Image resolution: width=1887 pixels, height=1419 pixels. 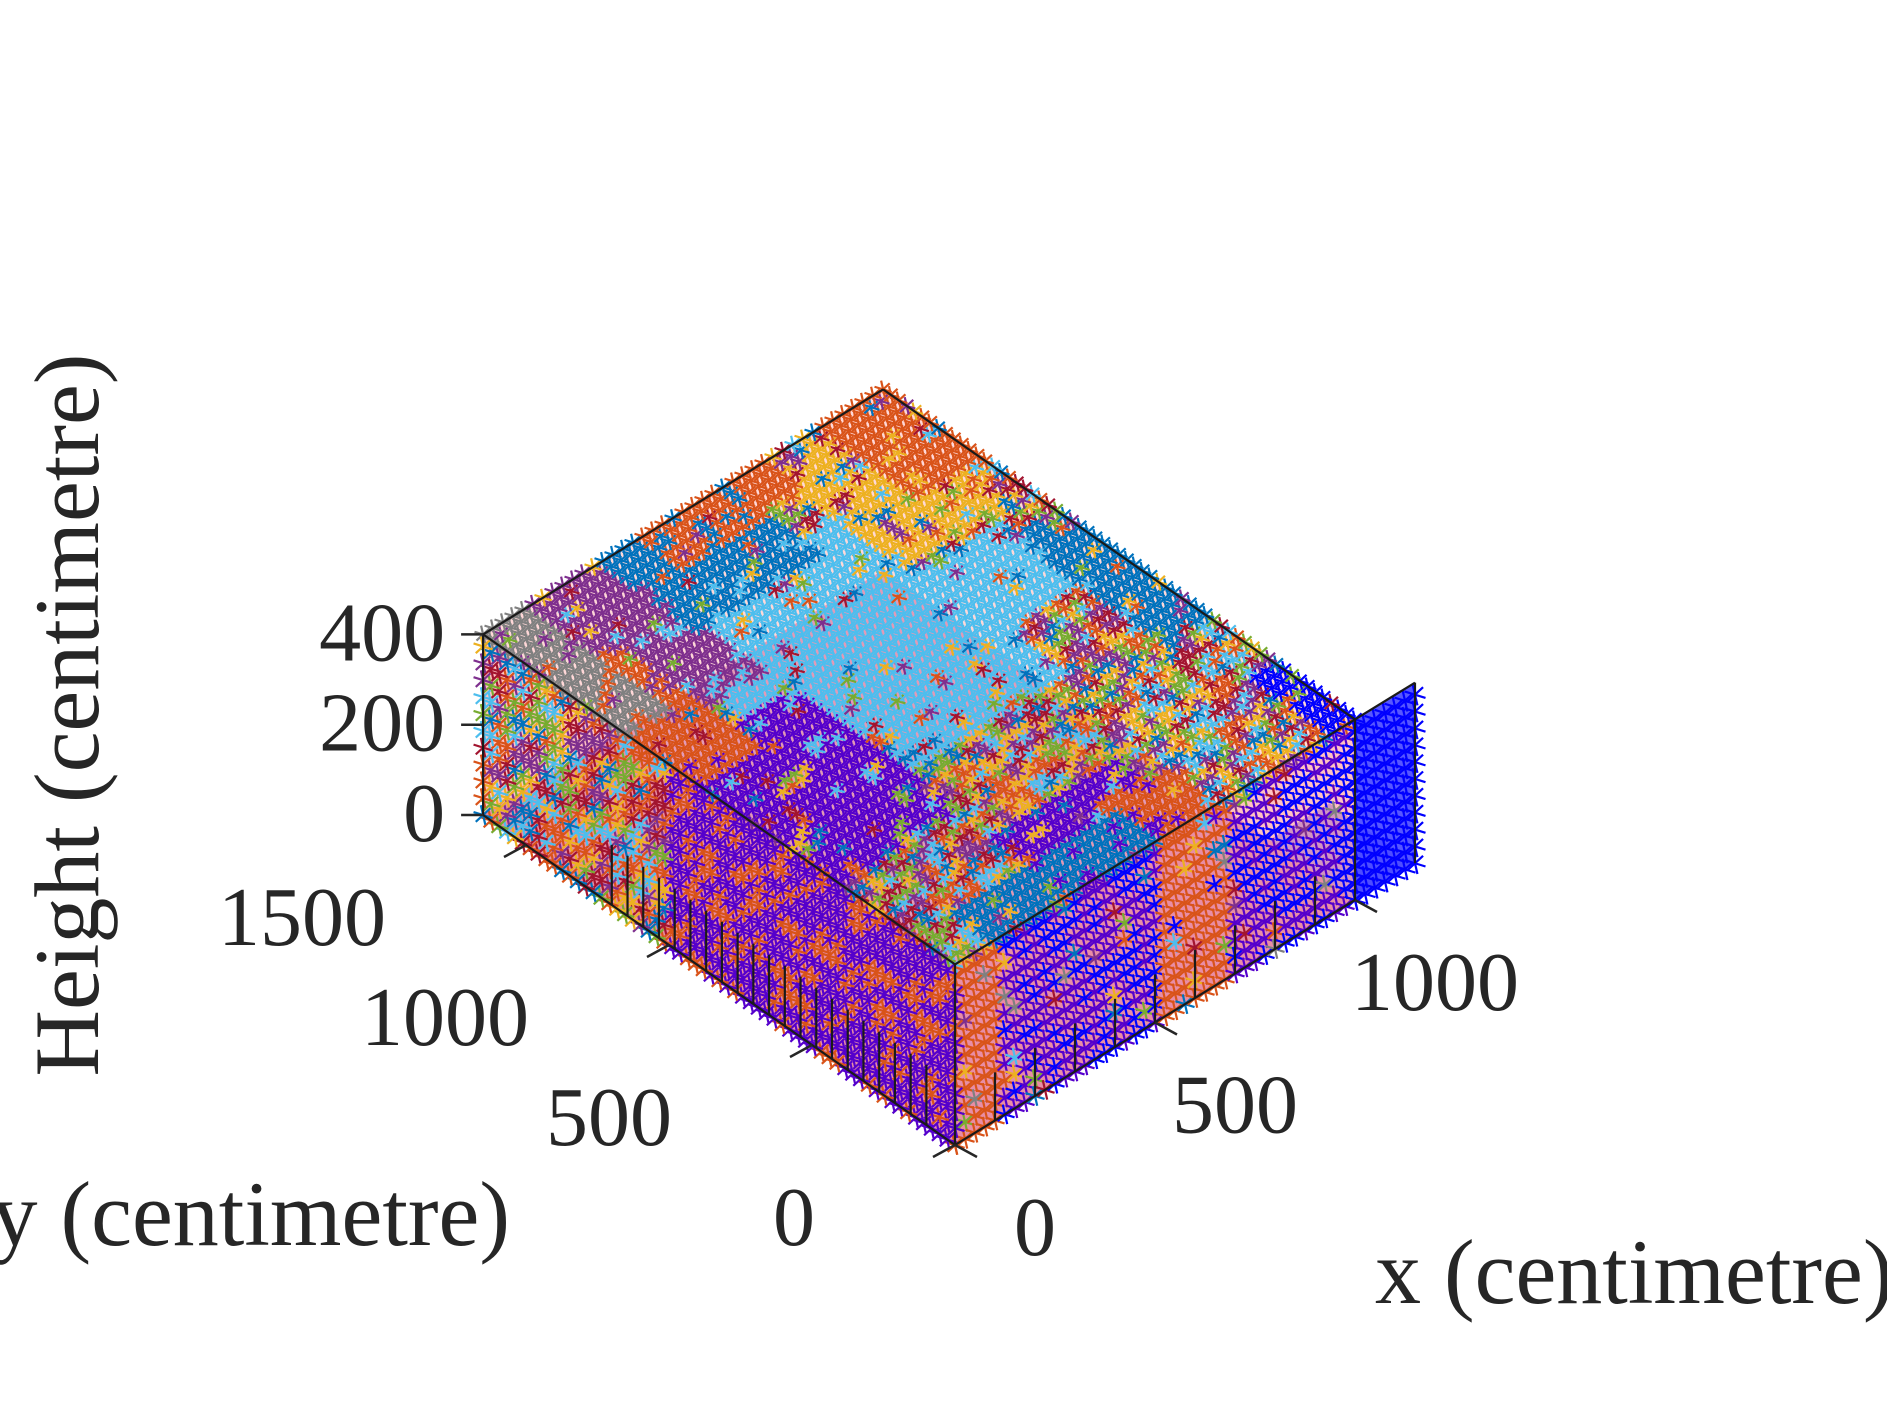 I want to click on x-tick-label: 500, so click(x=1235, y=1105).